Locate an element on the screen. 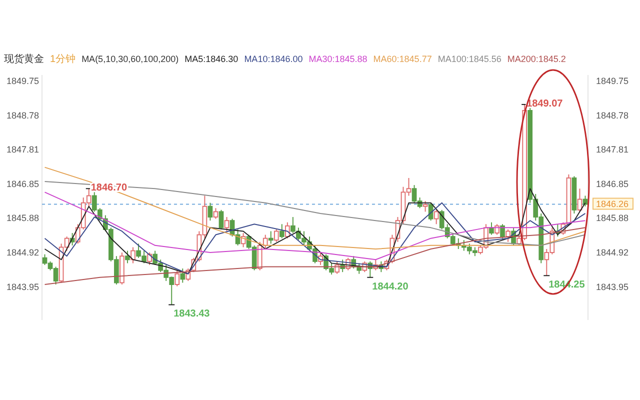 The width and height of the screenshot is (640, 400). text: MA200:1845.2 is located at coordinates (536, 59).